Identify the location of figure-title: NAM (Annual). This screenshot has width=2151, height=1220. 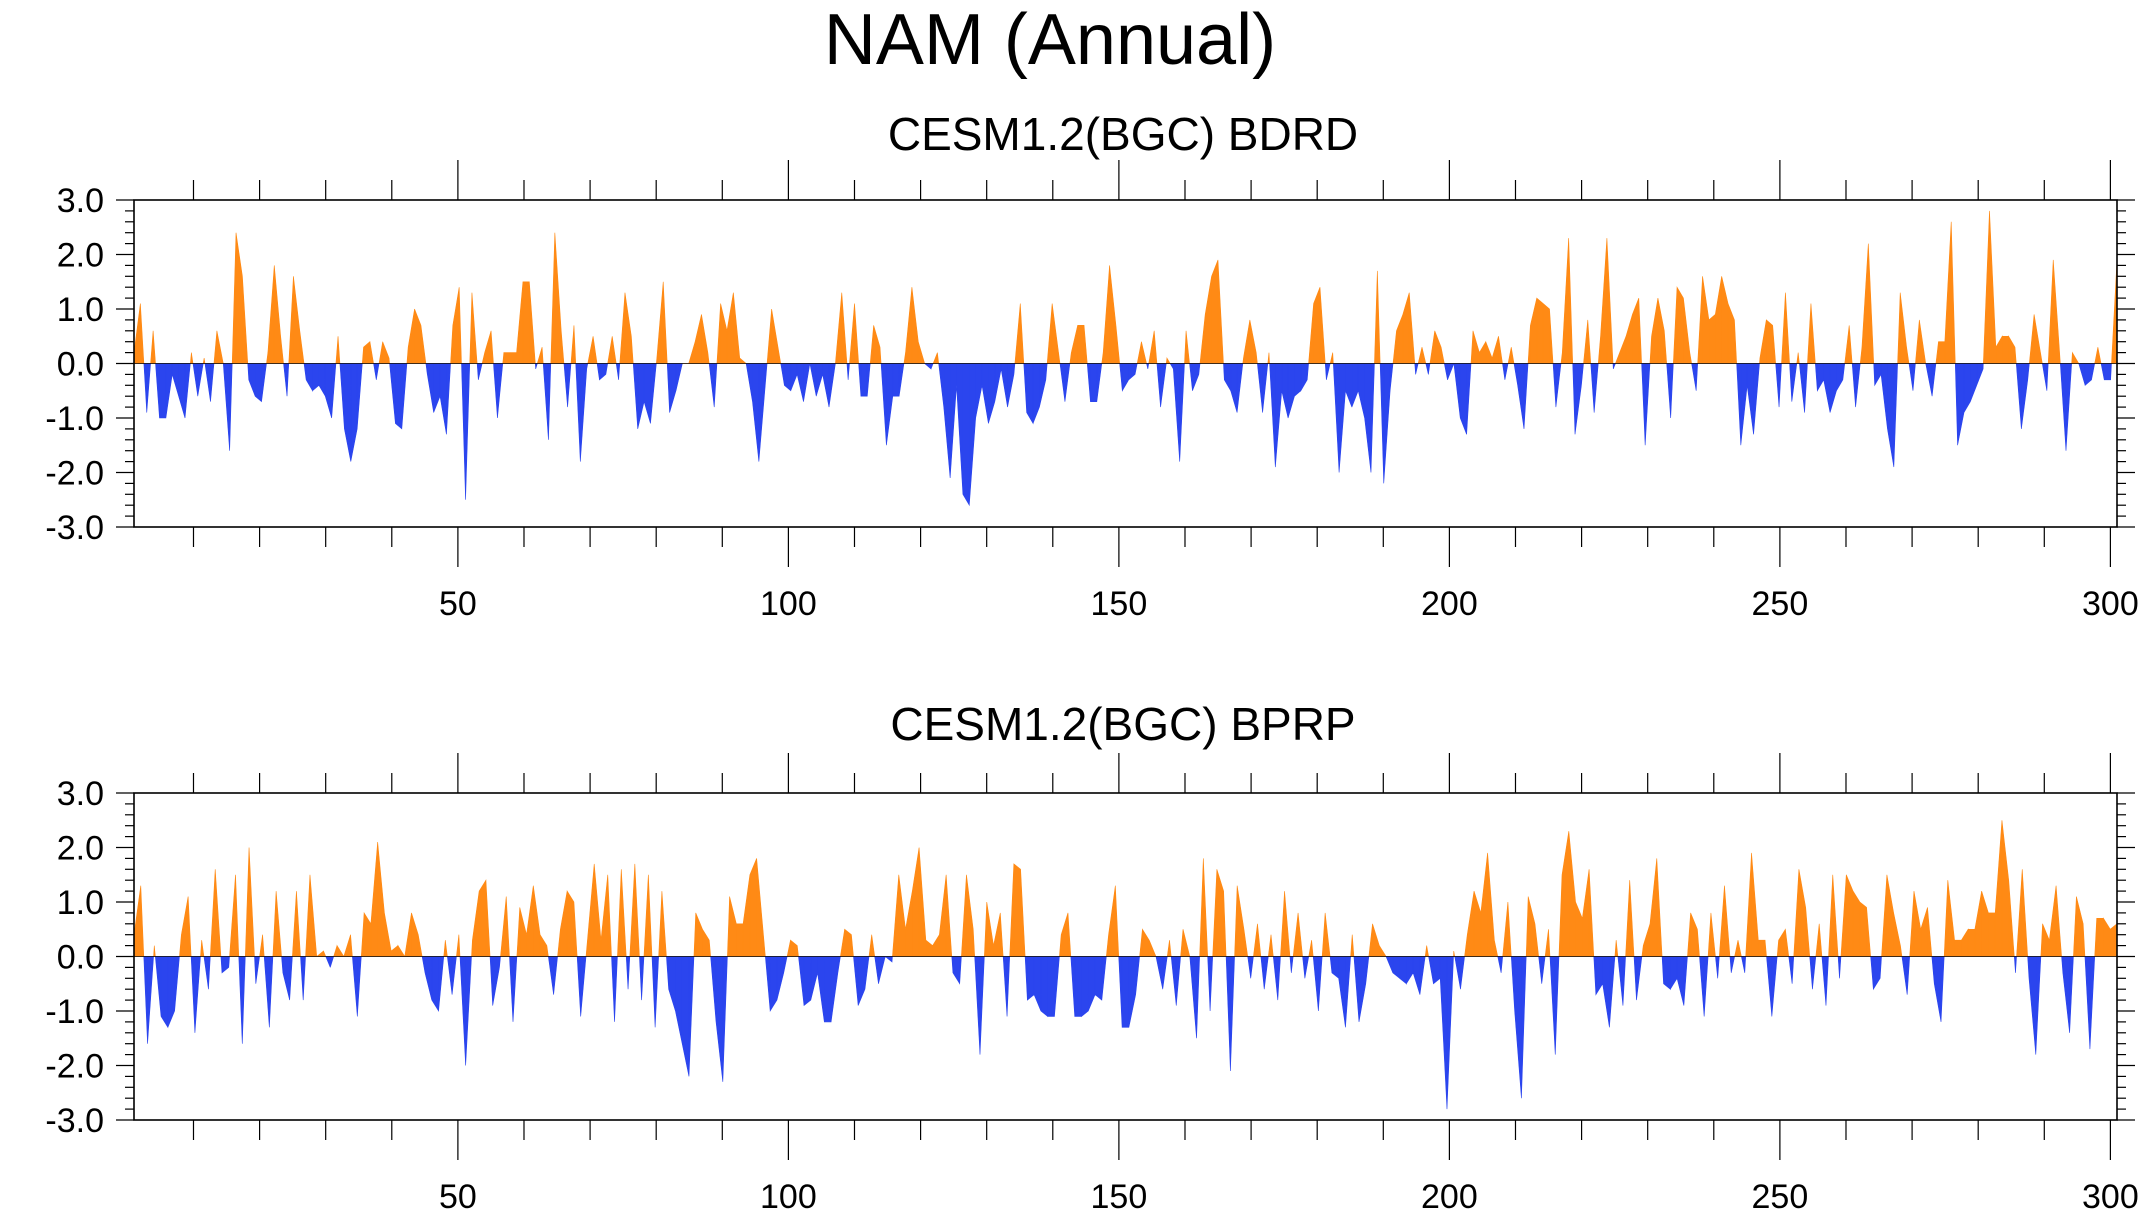
(1050, 40).